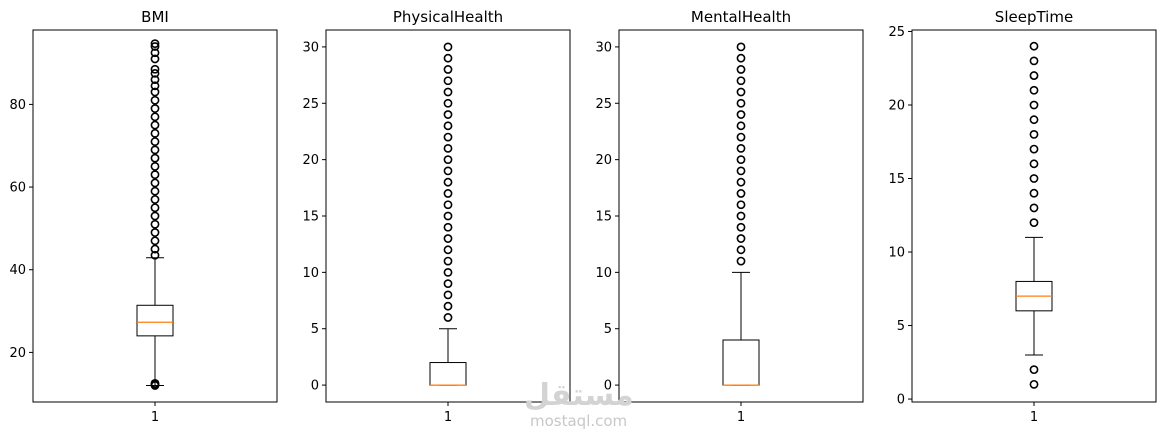 This screenshot has height=442, width=1171. What do you see at coordinates (17, 105) in the screenshot?
I see `y-tick-label: 80` at bounding box center [17, 105].